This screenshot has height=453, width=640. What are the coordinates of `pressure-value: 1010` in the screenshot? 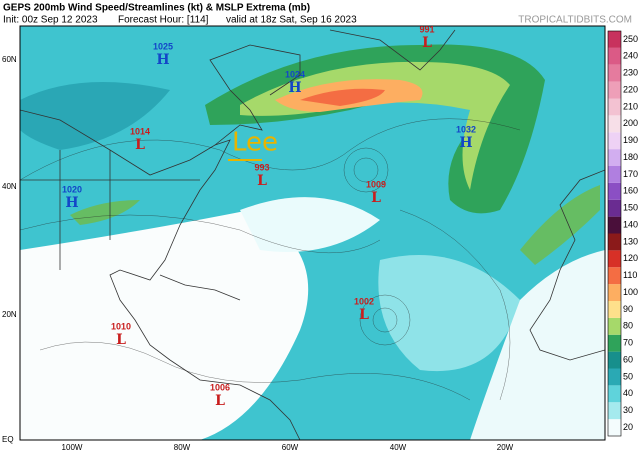 It's located at (121, 326).